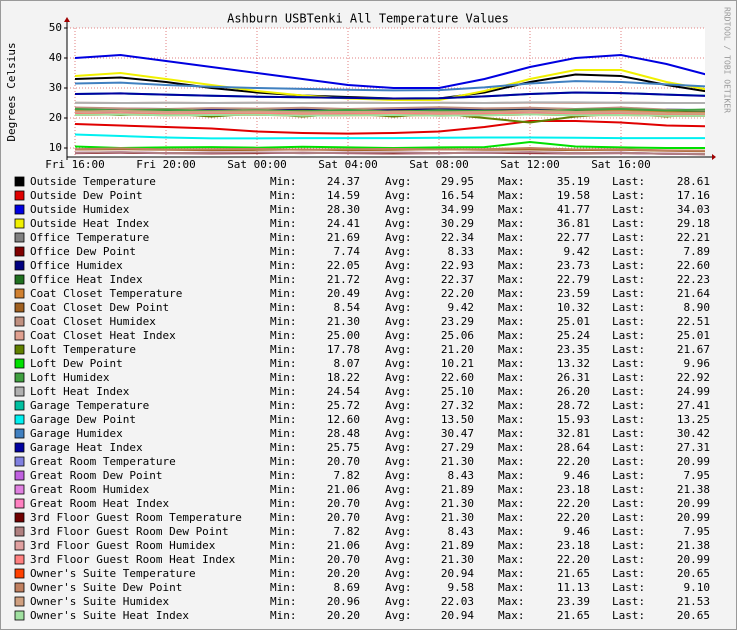 The image size is (737, 630). Describe the element at coordinates (457, 615) in the screenshot. I see `stat-value: 20.94` at that location.